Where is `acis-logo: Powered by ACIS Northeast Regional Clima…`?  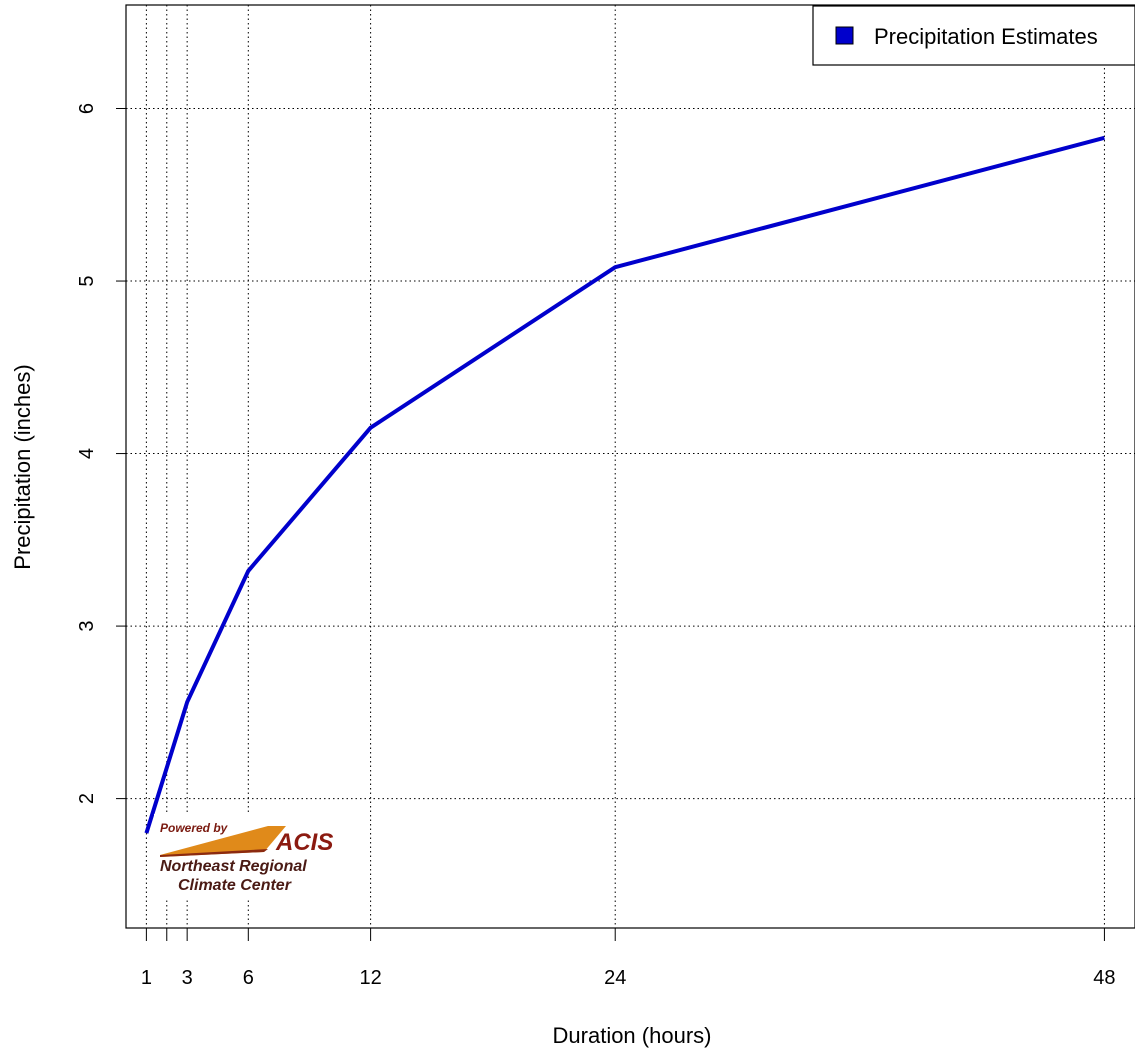
acis-logo: Powered by ACIS Northeast Regional Clima… is located at coordinates (247, 856).